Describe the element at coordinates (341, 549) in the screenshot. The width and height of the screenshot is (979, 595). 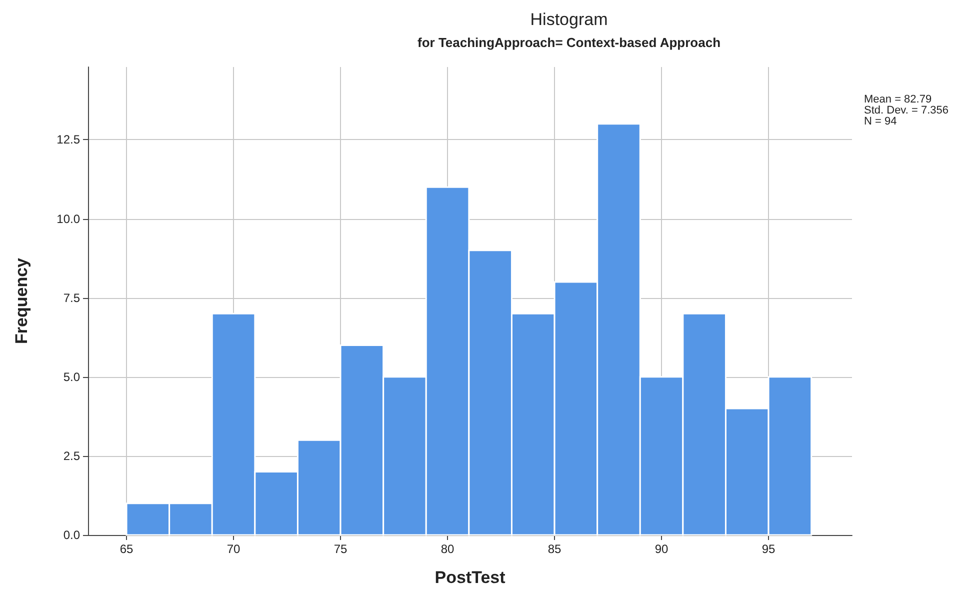
I see `x-tick-label: 75` at that location.